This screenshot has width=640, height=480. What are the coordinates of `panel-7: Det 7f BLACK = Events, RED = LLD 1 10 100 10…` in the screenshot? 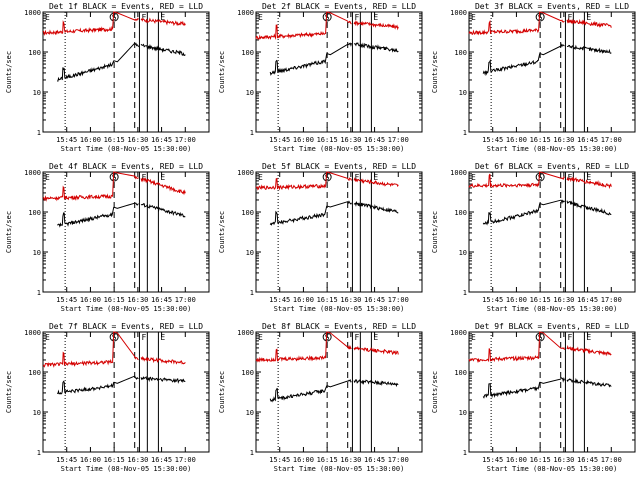 It's located at (107, 397).